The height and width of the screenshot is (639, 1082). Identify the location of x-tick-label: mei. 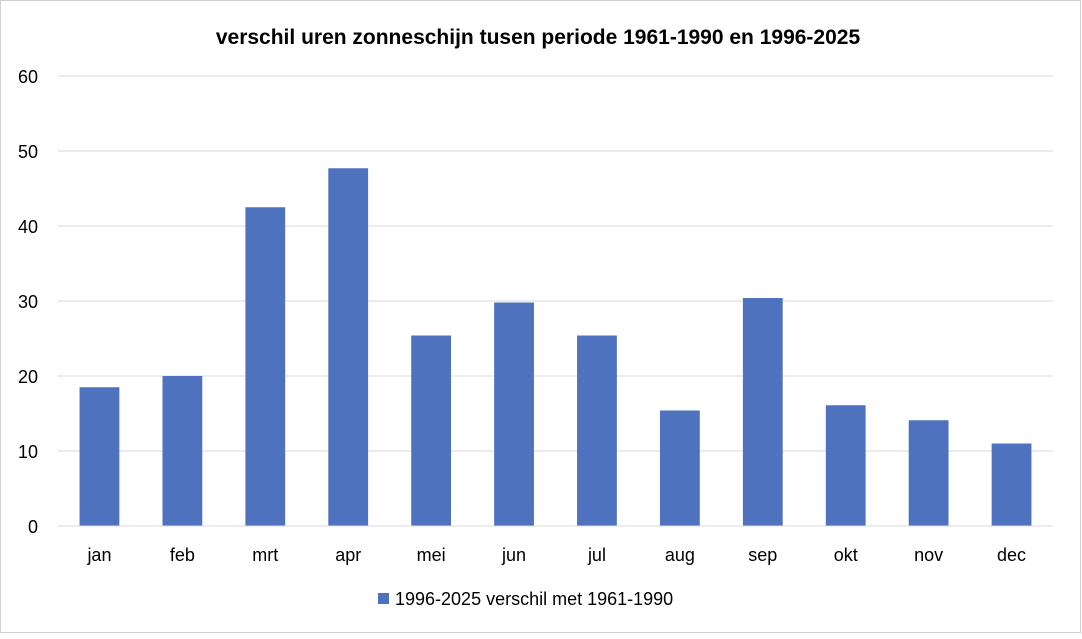
(431, 555).